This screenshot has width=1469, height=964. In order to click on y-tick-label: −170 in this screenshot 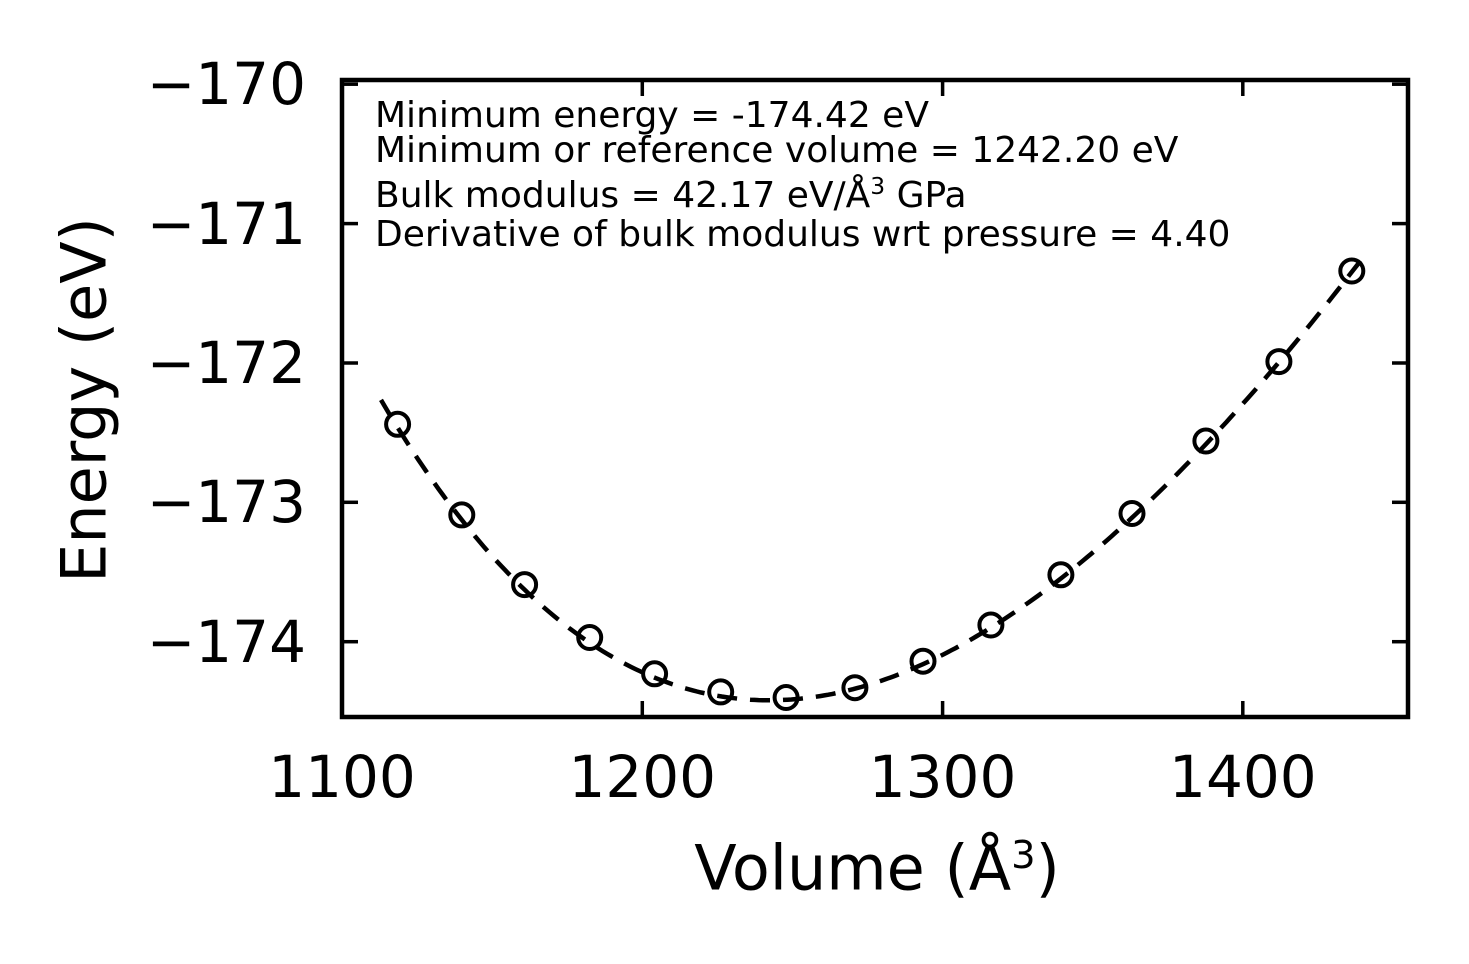, I will do `click(226, 84)`.